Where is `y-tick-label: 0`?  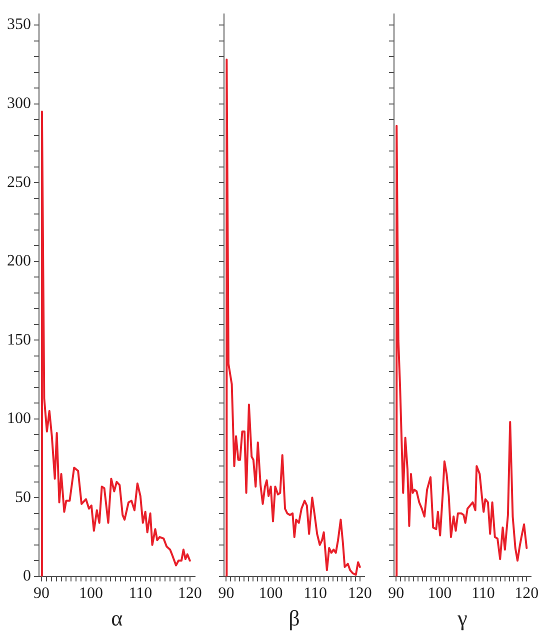
y-tick-label: 0 is located at coordinates (27, 576).